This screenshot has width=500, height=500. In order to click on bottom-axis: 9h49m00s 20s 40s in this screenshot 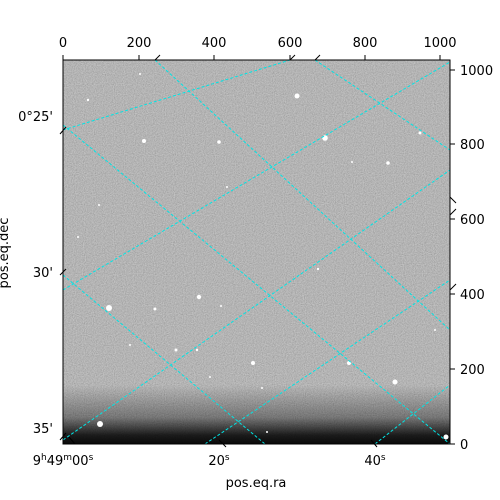, I will do `click(209, 461)`.